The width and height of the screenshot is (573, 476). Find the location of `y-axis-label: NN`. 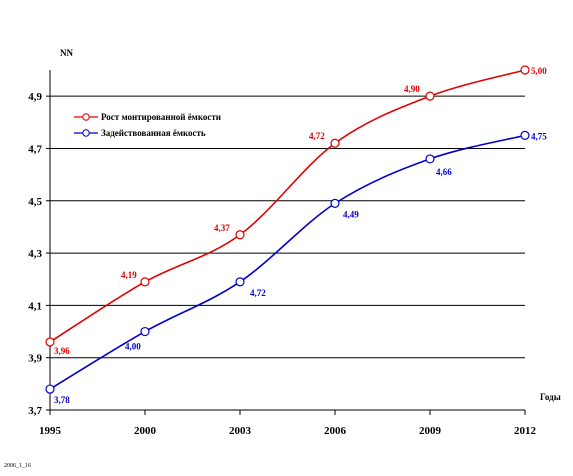

y-axis-label: NN is located at coordinates (66, 53).